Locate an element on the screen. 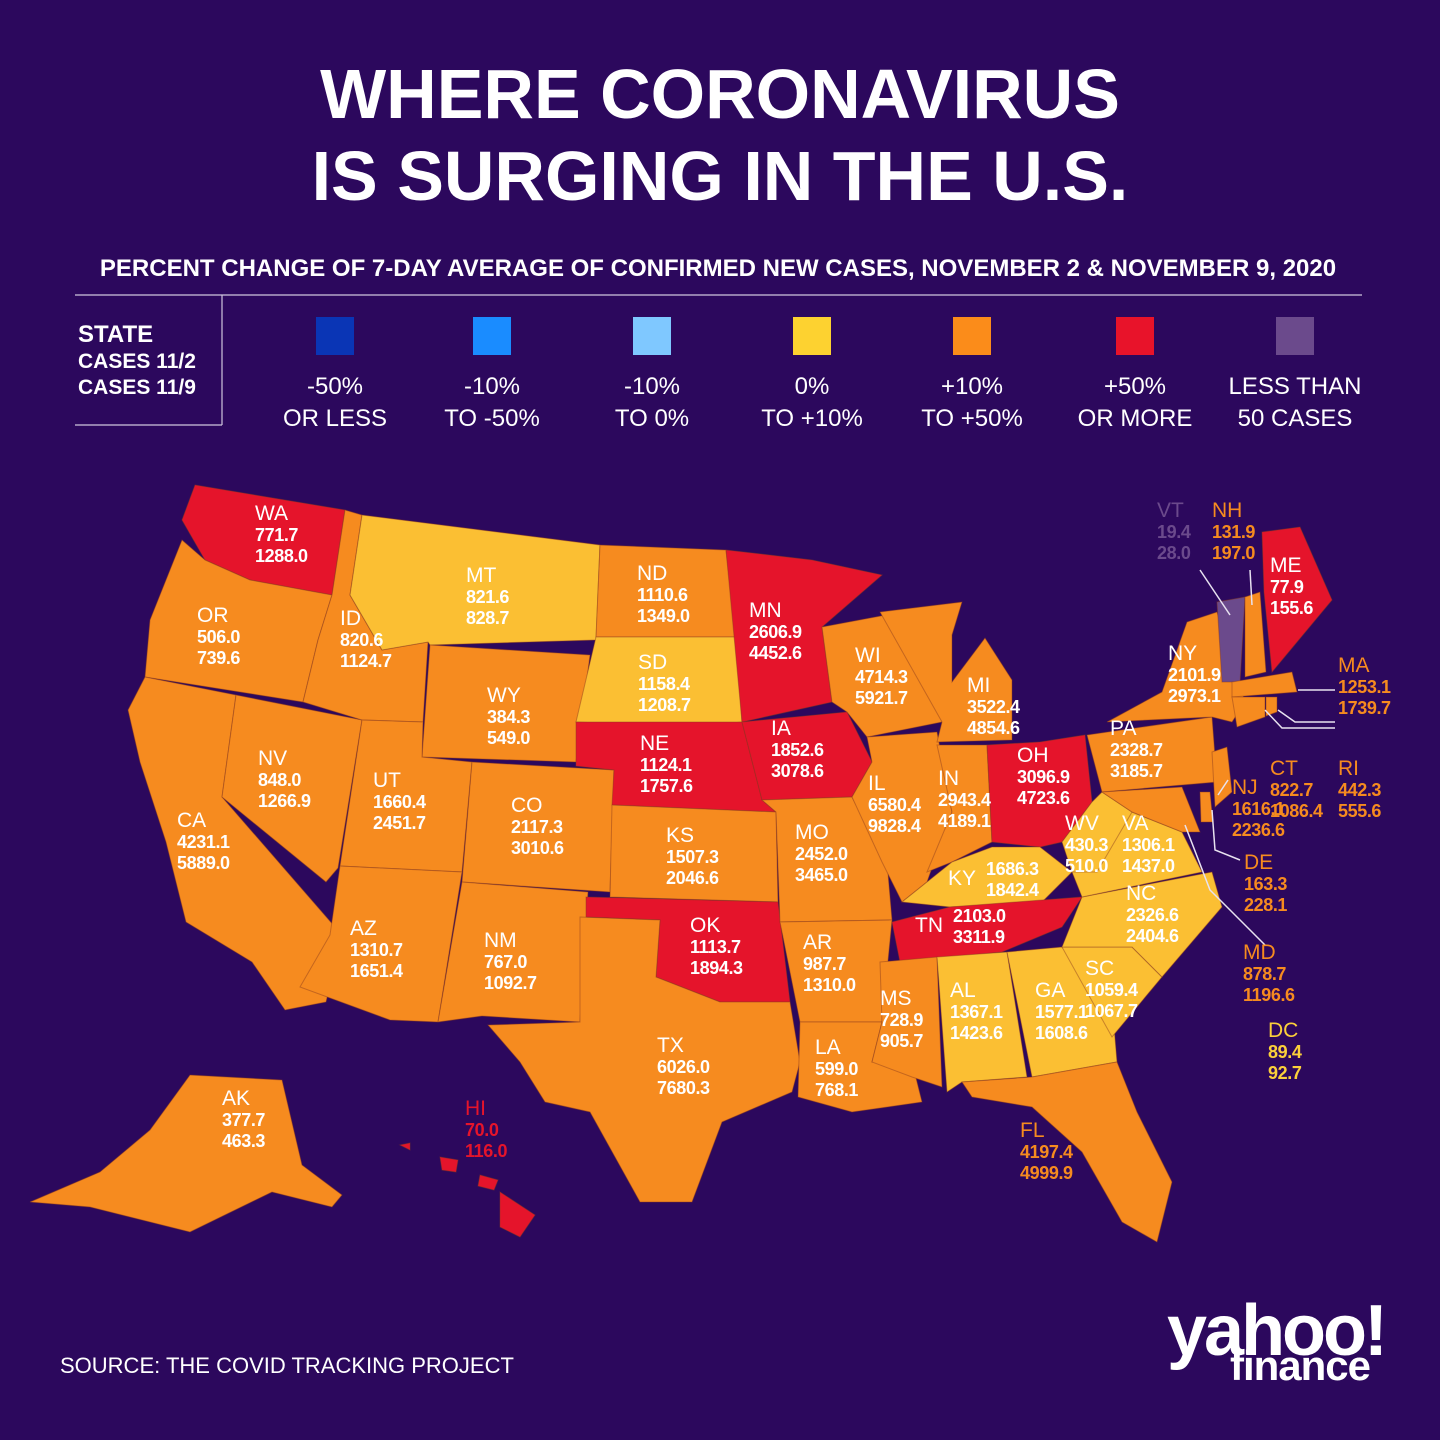 Image resolution: width=1440 pixels, height=1440 pixels. cases-nov-2: 1158.4 is located at coordinates (664, 684).